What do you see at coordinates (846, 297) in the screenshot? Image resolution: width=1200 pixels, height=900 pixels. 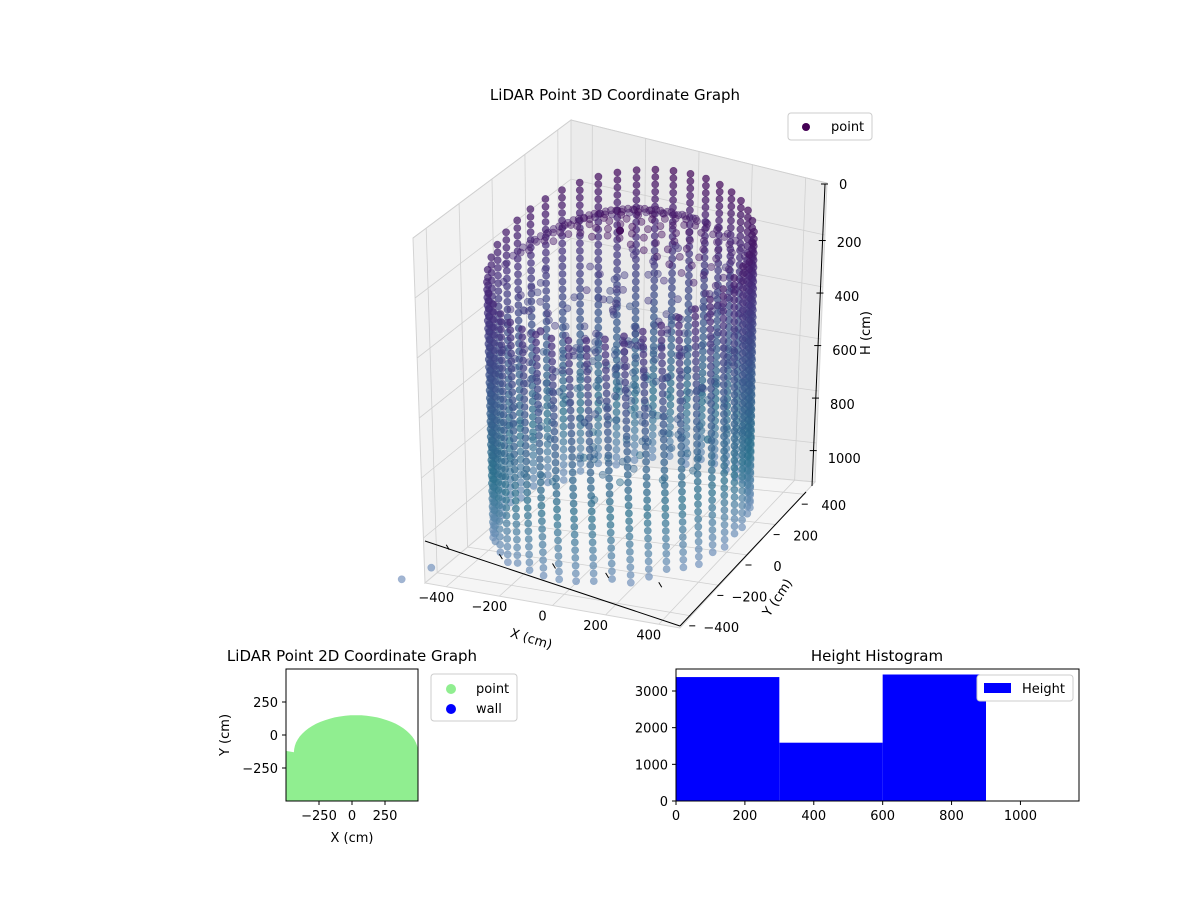 I see `z-tick-label: 400` at bounding box center [846, 297].